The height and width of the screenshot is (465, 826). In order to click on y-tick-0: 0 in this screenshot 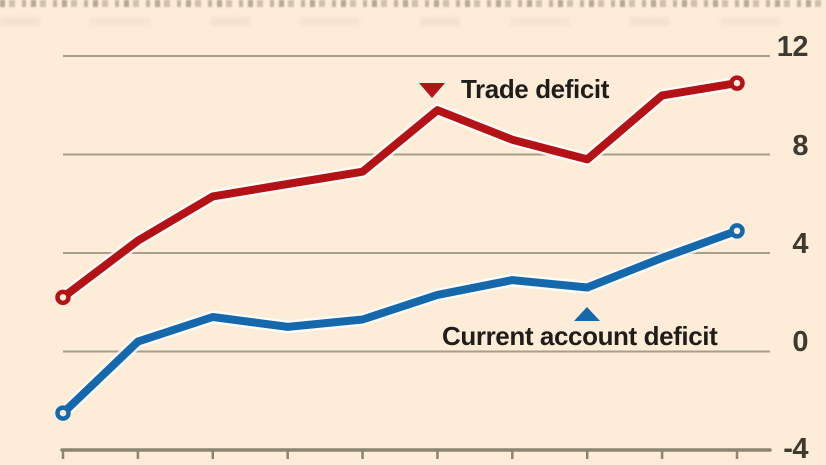, I will do `click(800, 342)`.